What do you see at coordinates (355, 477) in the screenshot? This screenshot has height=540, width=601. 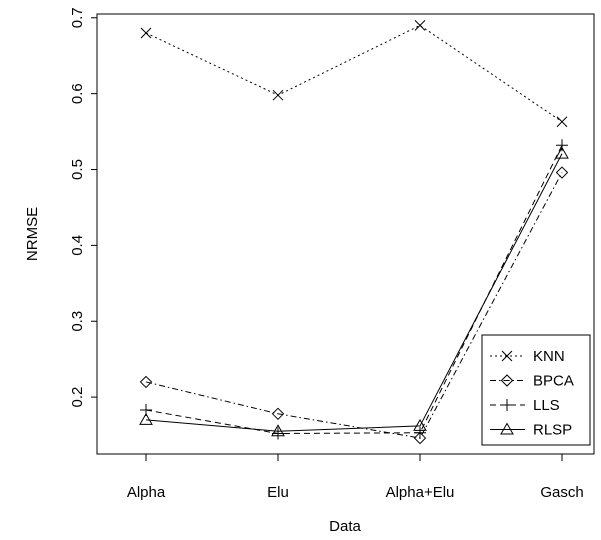 I see `x-axis: Alpha Elu Alpha+Elu Gasch` at bounding box center [355, 477].